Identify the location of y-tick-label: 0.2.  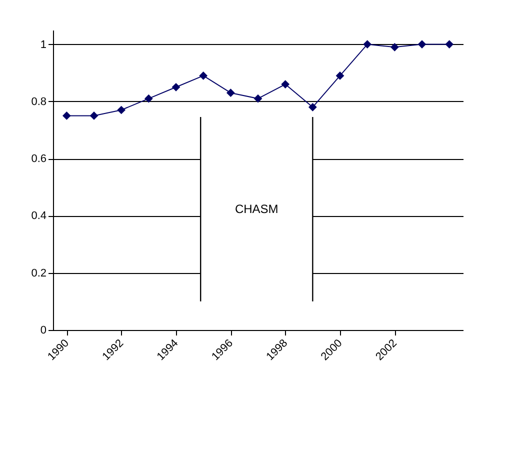
(38, 273).